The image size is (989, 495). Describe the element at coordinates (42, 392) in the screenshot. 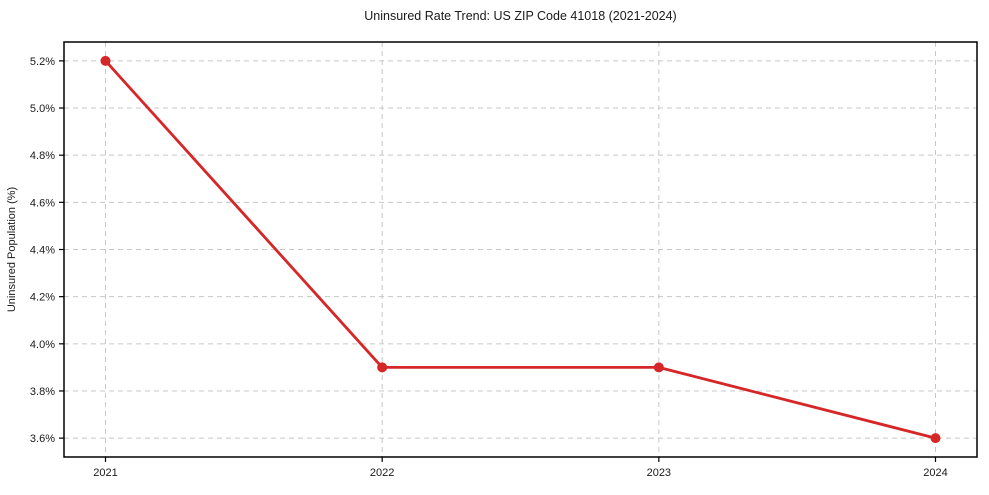

I see `y-tick-label: 3.8%` at that location.